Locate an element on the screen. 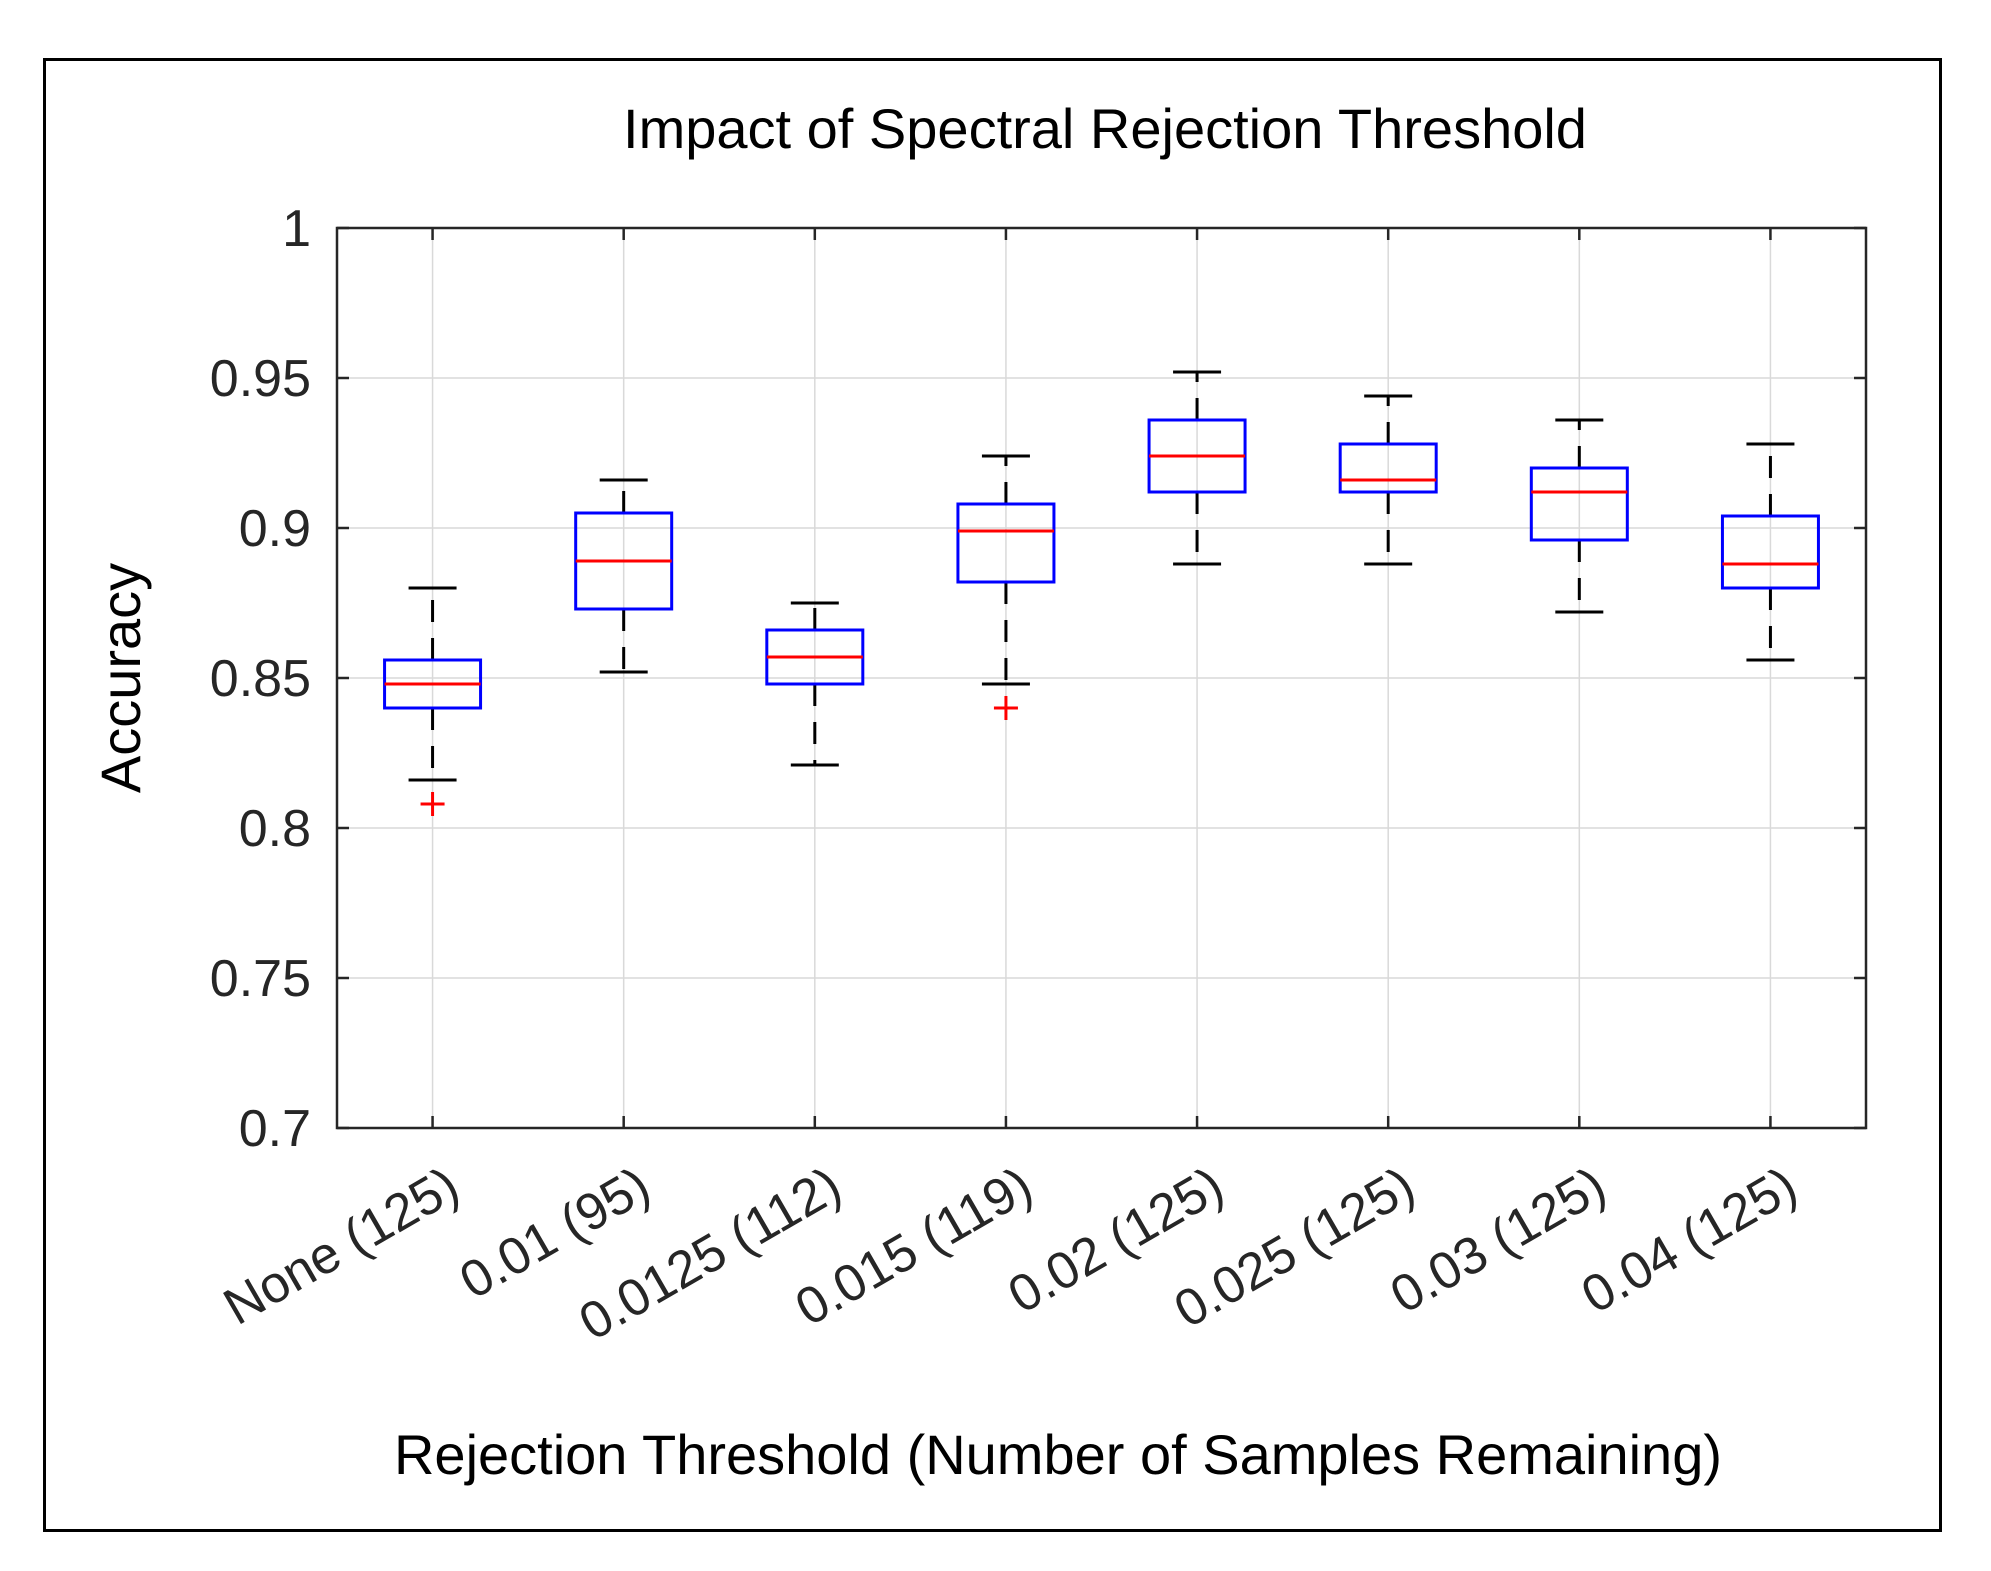  y-tick-label: 0.8 is located at coordinates (275, 829).